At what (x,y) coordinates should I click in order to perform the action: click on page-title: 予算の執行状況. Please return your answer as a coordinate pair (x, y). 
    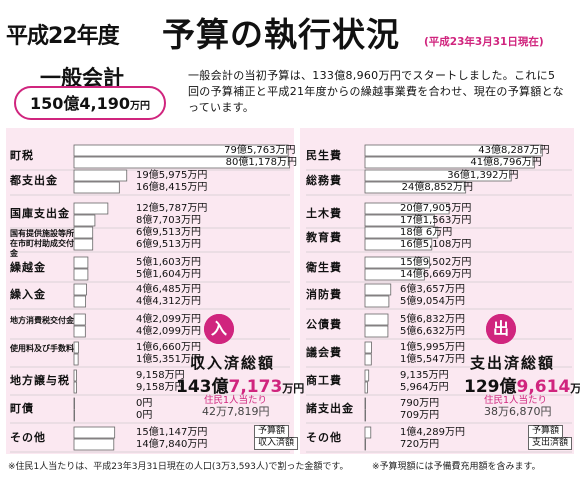
    Looking at the image, I should click on (281, 34).